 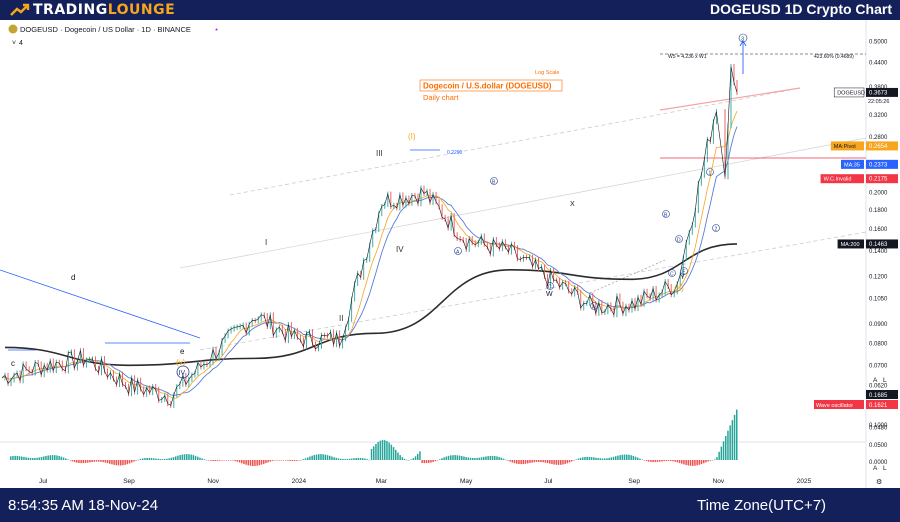 What do you see at coordinates (878, 165) in the screenshot?
I see `price-tag-value: 0.2373` at bounding box center [878, 165].